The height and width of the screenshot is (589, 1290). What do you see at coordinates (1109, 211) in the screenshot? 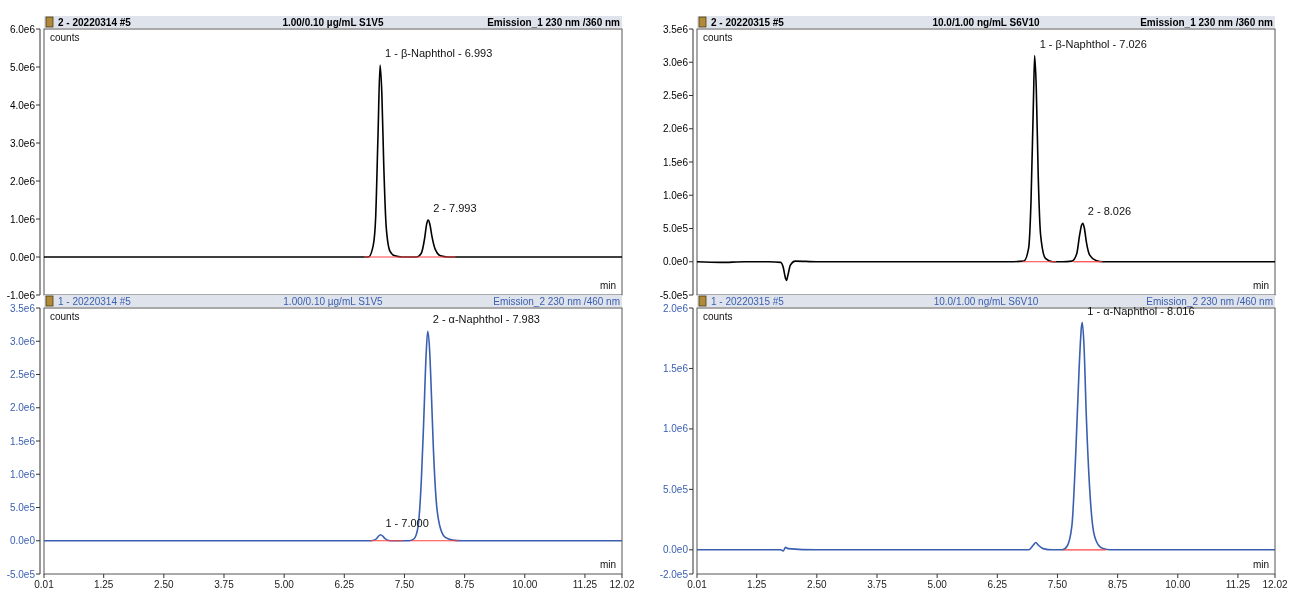
I see `annotation: 2 - 8.026` at bounding box center [1109, 211].